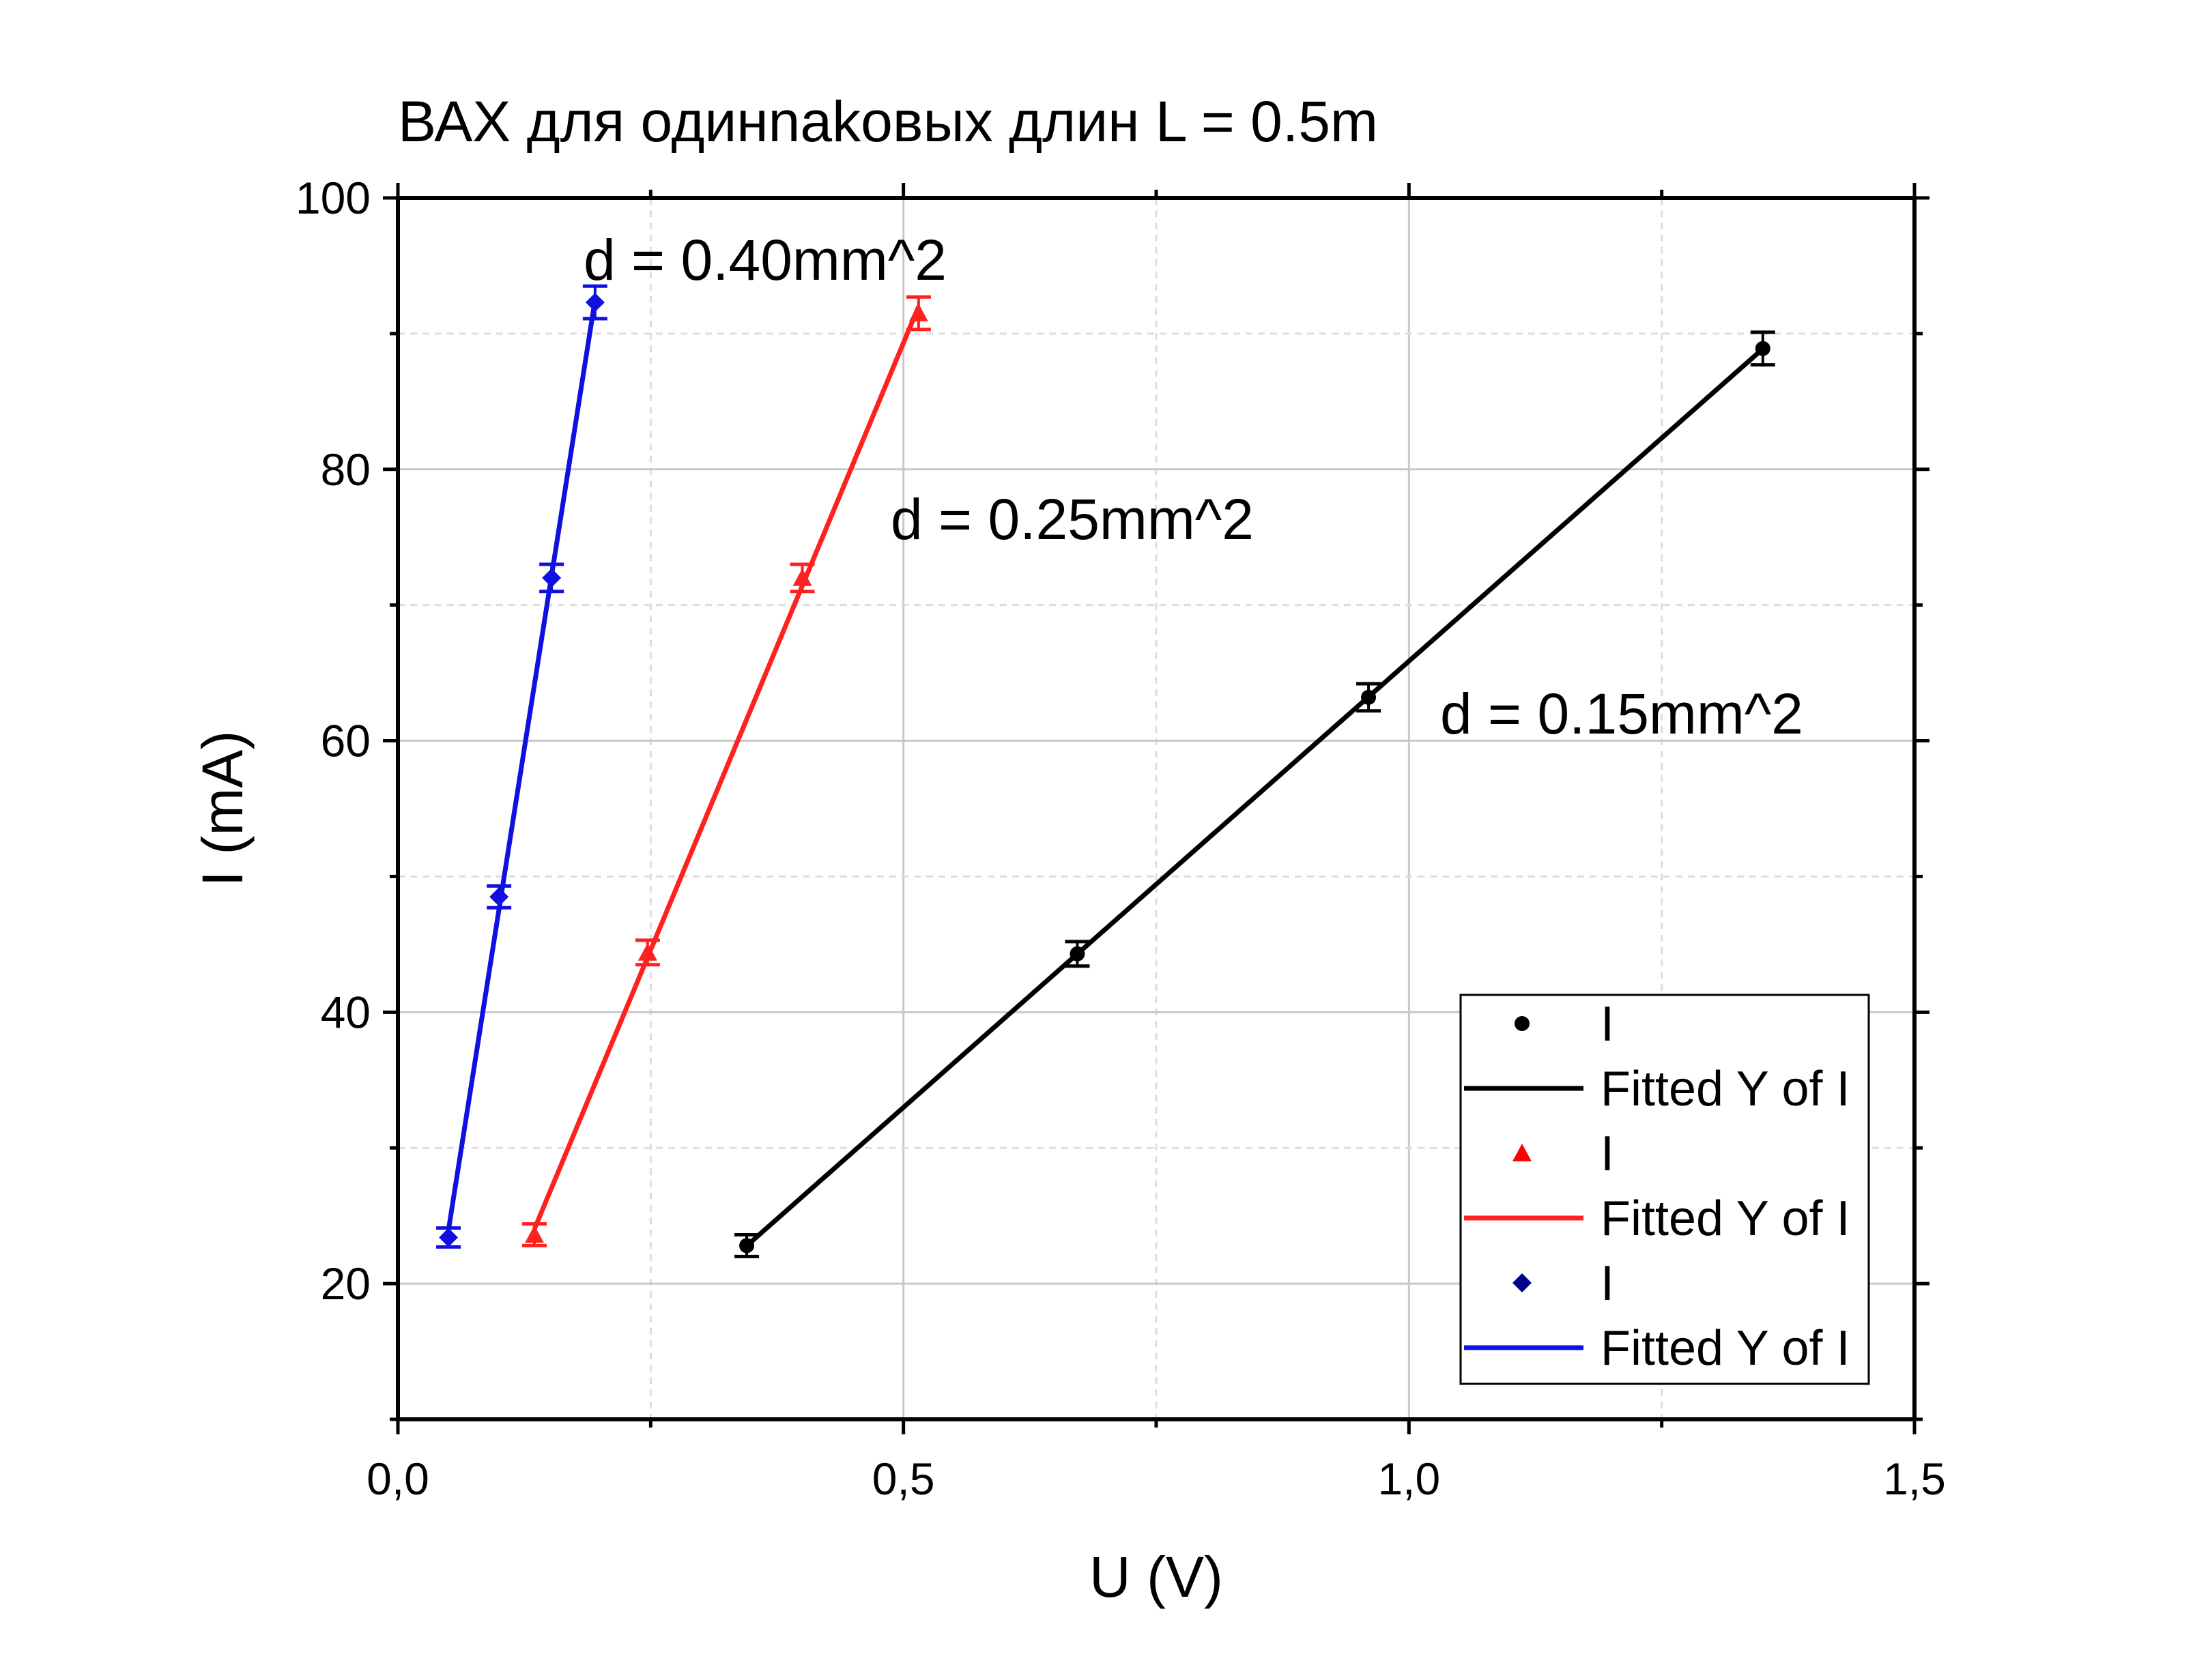 The image size is (2195, 1680). I want to click on x-tick-label: 0,5, so click(903, 1478).